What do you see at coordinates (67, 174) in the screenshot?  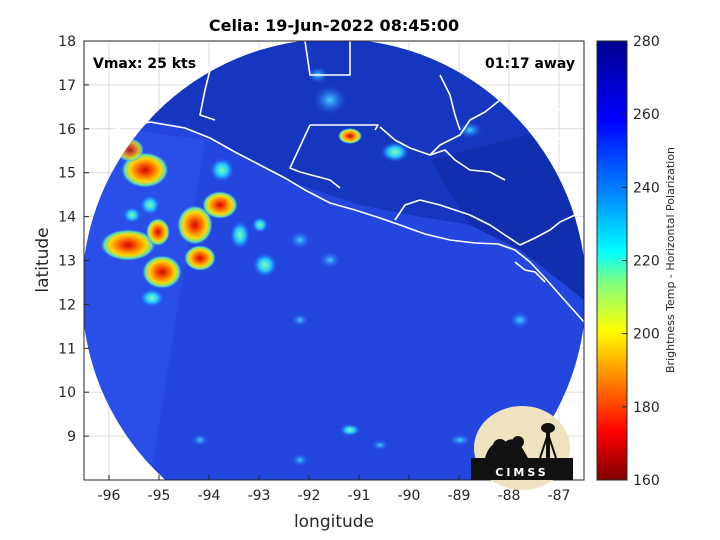 I see `y-tick-label: 15` at bounding box center [67, 174].